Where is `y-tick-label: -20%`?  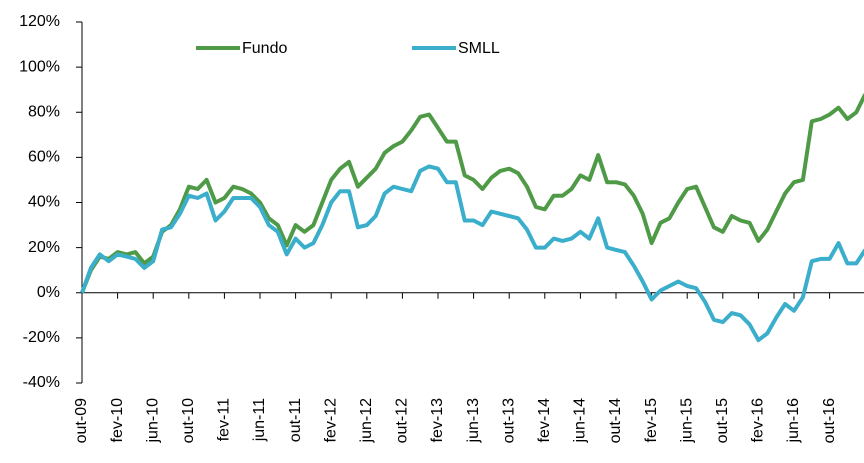 y-tick-label: -20% is located at coordinates (41, 337).